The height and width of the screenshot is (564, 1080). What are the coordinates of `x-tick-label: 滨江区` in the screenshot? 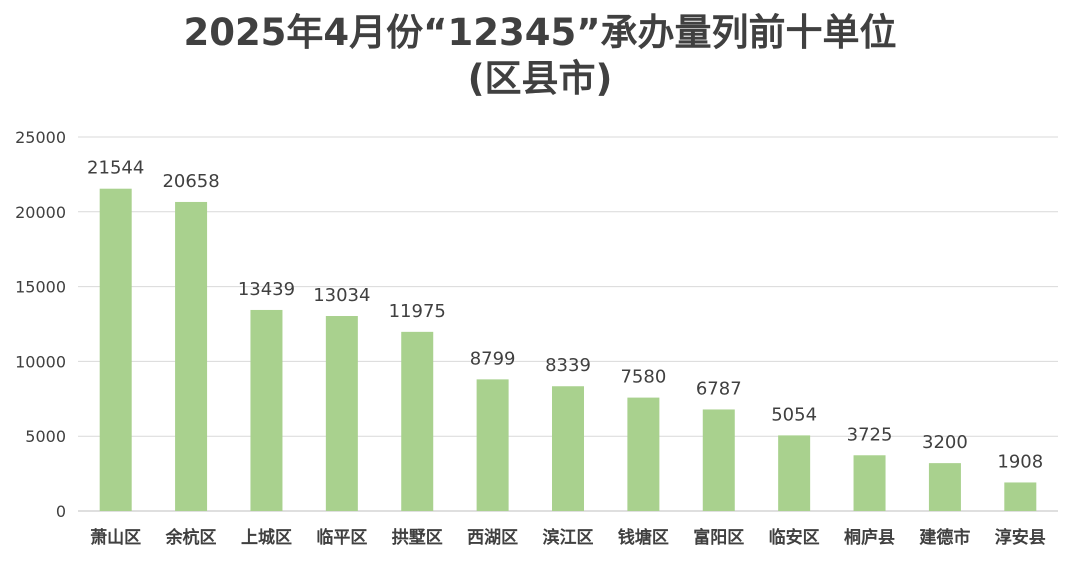 It's located at (568, 537).